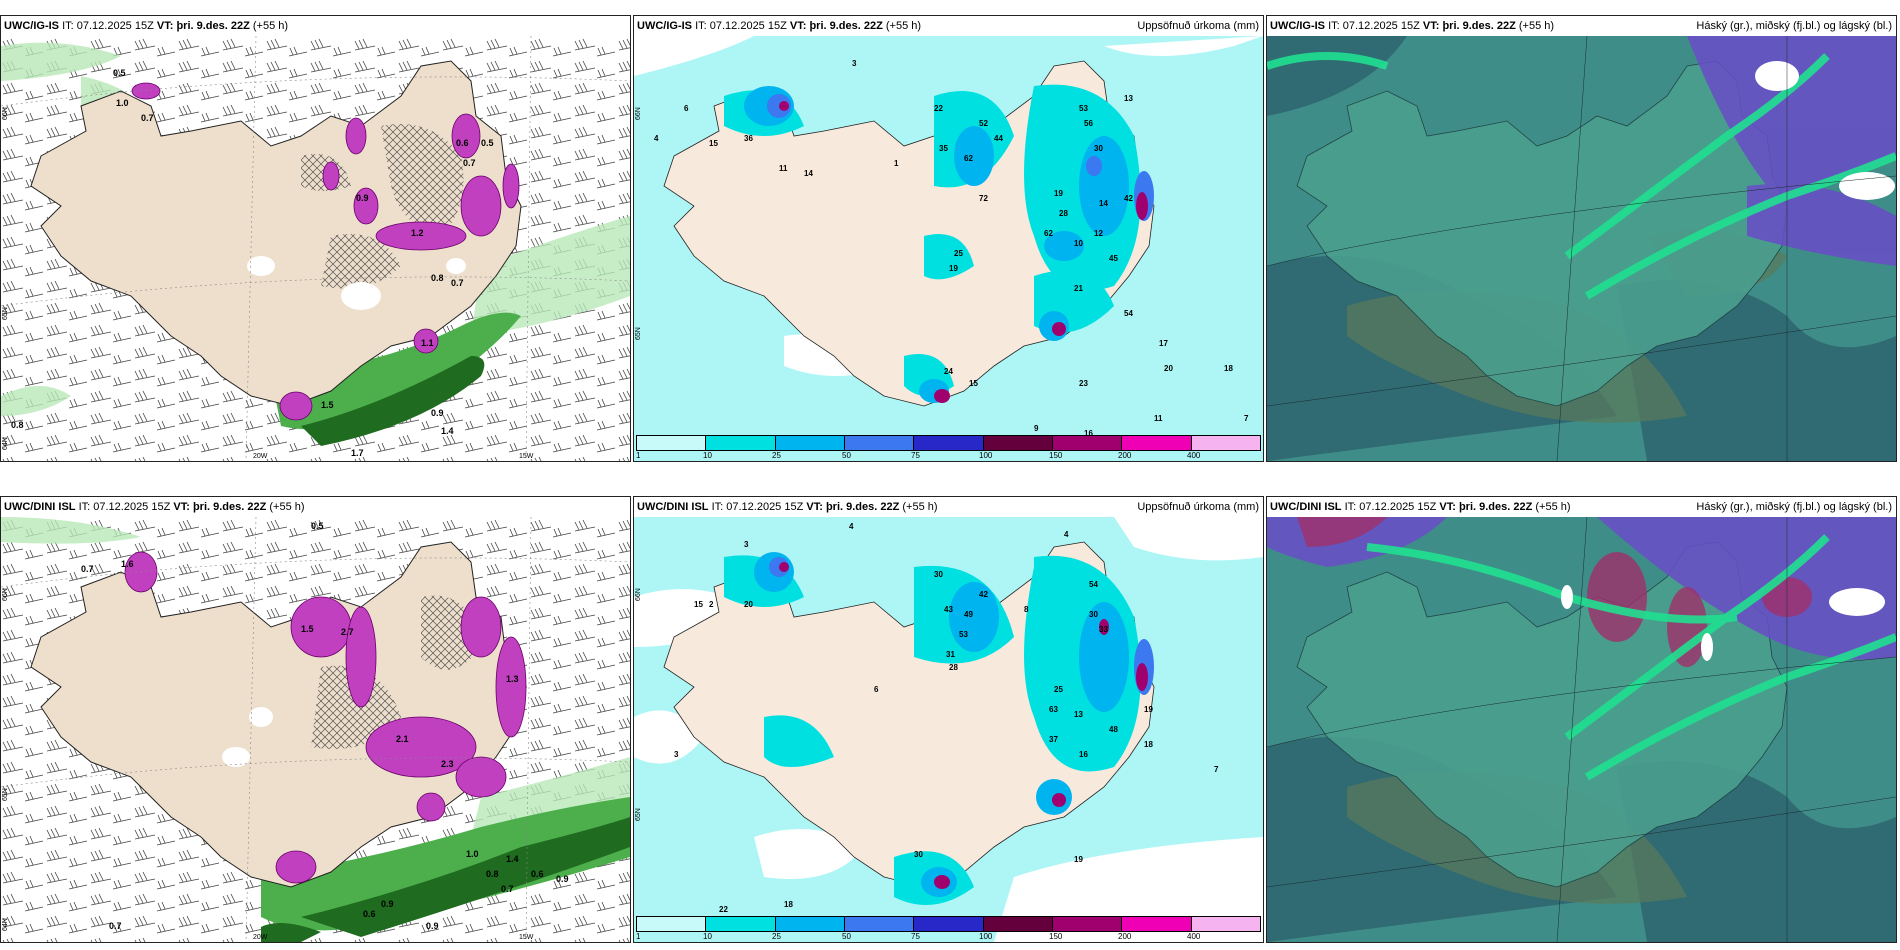  What do you see at coordinates (347, 632) in the screenshot?
I see `snow-label: 2.7` at bounding box center [347, 632].